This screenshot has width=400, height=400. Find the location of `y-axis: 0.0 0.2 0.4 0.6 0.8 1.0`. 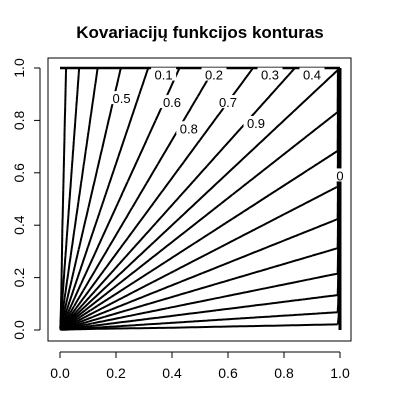

y-axis: 0.0 0.2 0.4 0.6 0.8 1.0 is located at coordinates (26, 199).